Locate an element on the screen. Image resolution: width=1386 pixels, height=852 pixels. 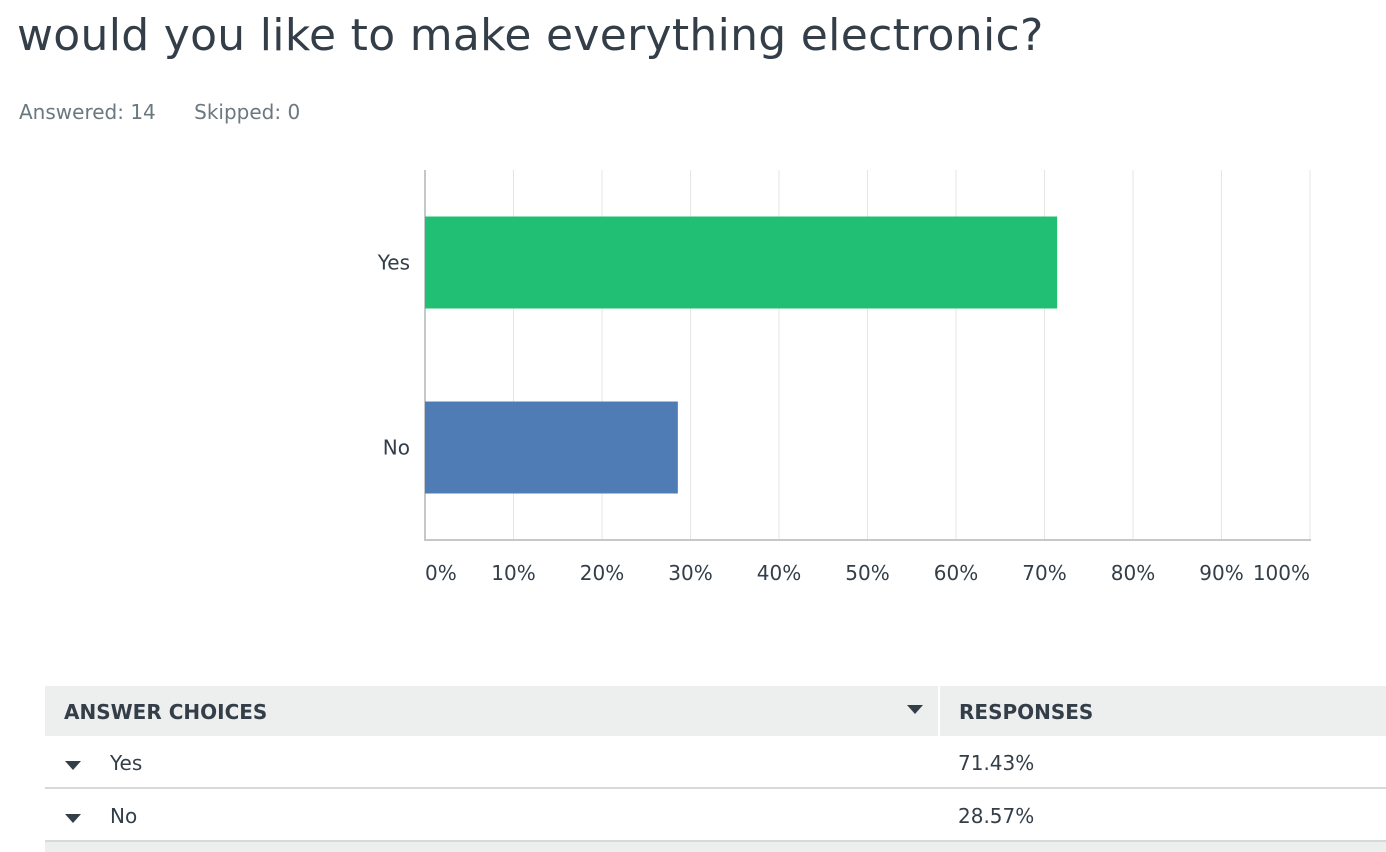
bar-no is located at coordinates (551, 447).